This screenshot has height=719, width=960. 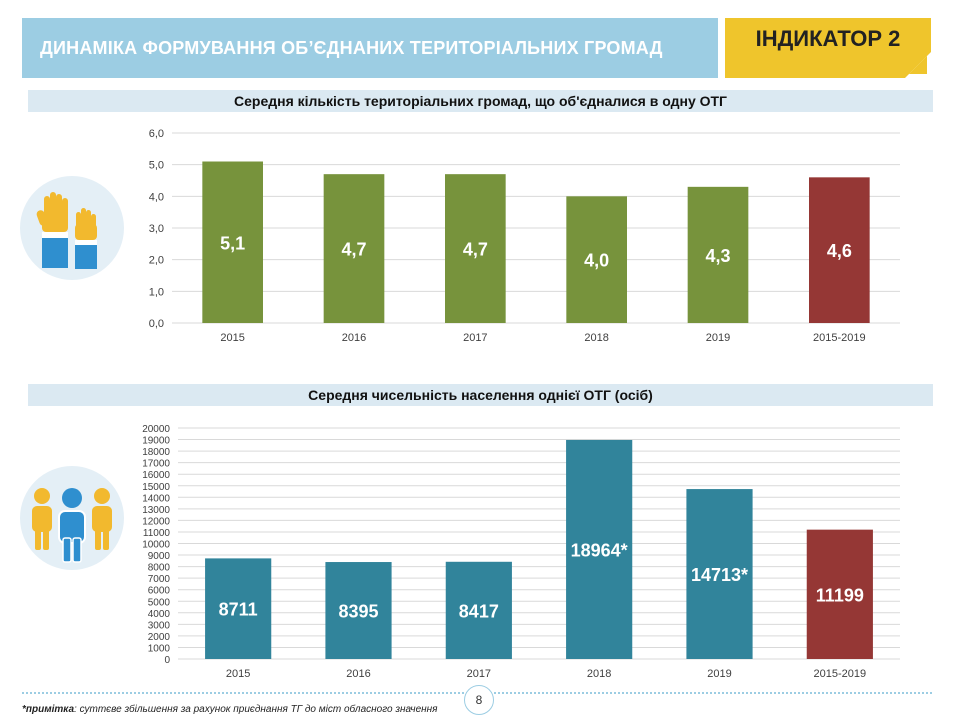 What do you see at coordinates (159, 591) in the screenshot?
I see `y-tick-label: 6000` at bounding box center [159, 591].